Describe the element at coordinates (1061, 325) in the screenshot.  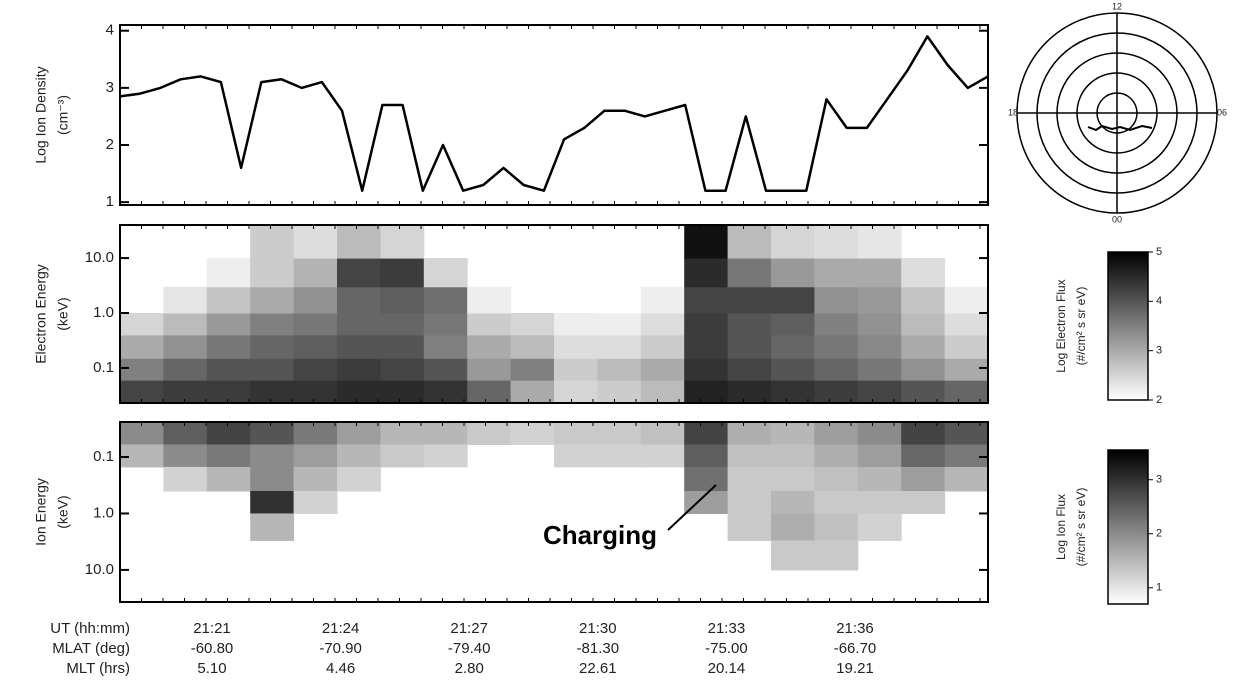
I see `colorbar-label: Log Electron Flux` at that location.